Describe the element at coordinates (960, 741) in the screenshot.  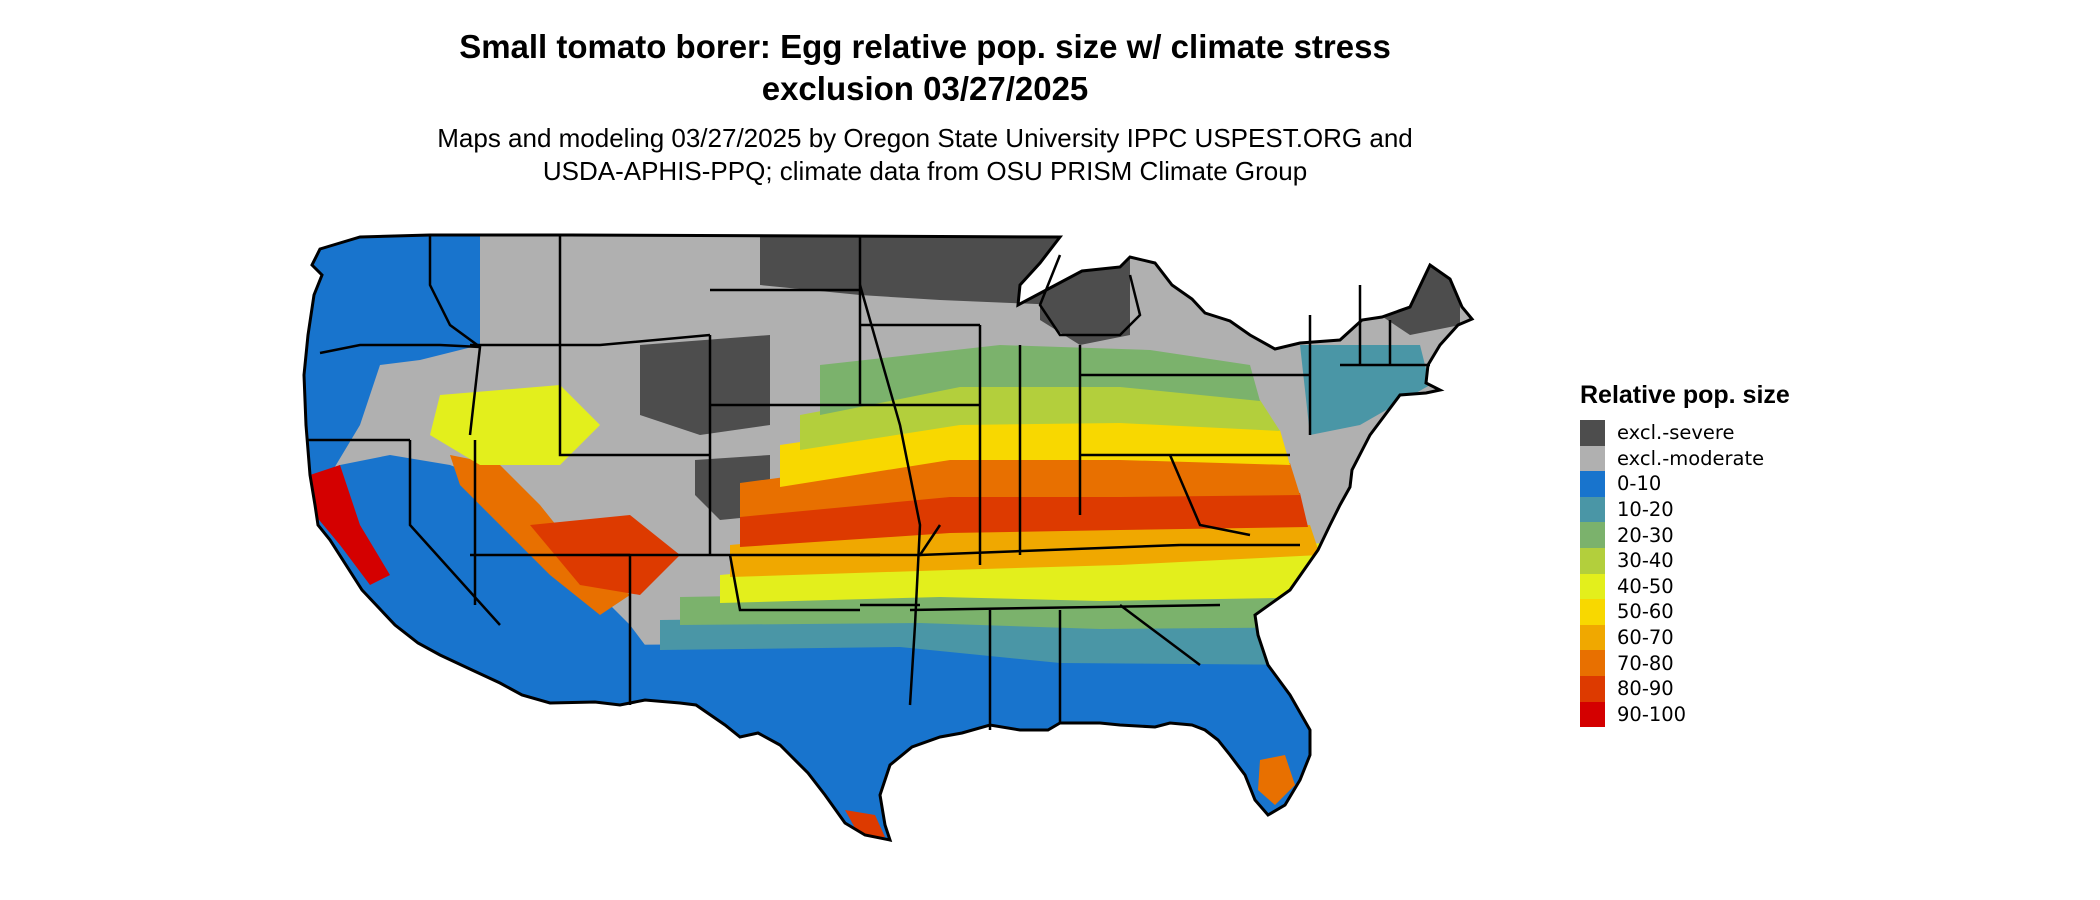
I see `south-low` at that location.